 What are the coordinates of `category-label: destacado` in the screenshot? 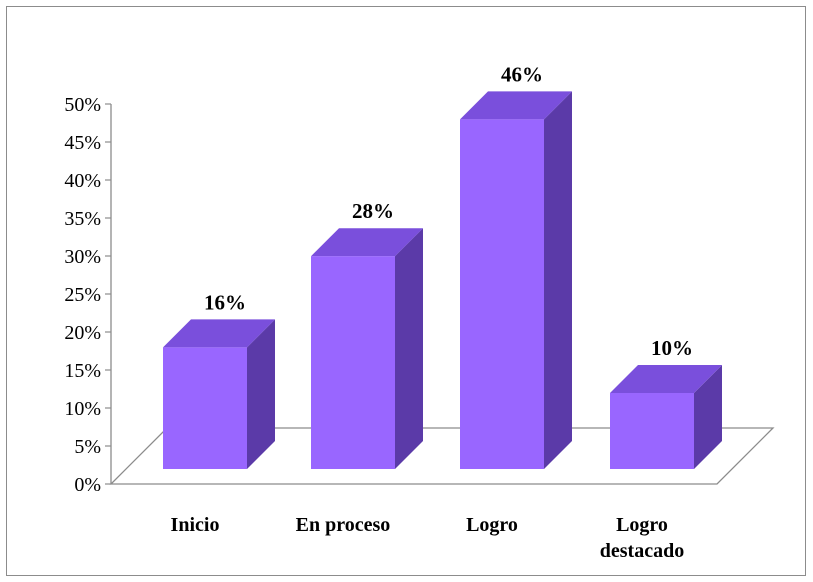 It's located at (642, 551).